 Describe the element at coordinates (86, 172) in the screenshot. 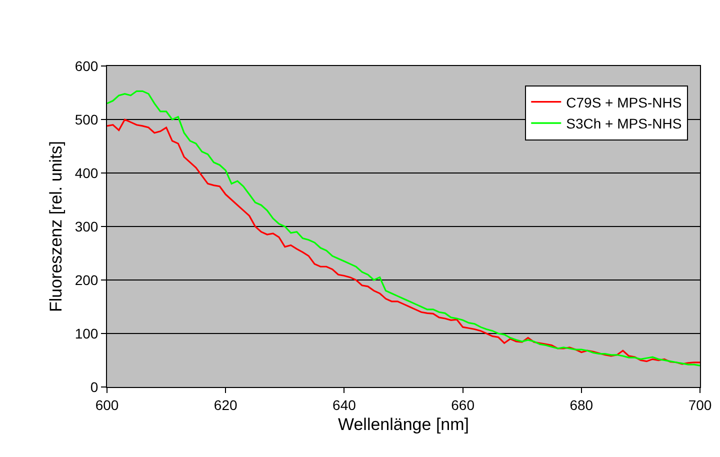

I see `y-tick-label: 400` at that location.